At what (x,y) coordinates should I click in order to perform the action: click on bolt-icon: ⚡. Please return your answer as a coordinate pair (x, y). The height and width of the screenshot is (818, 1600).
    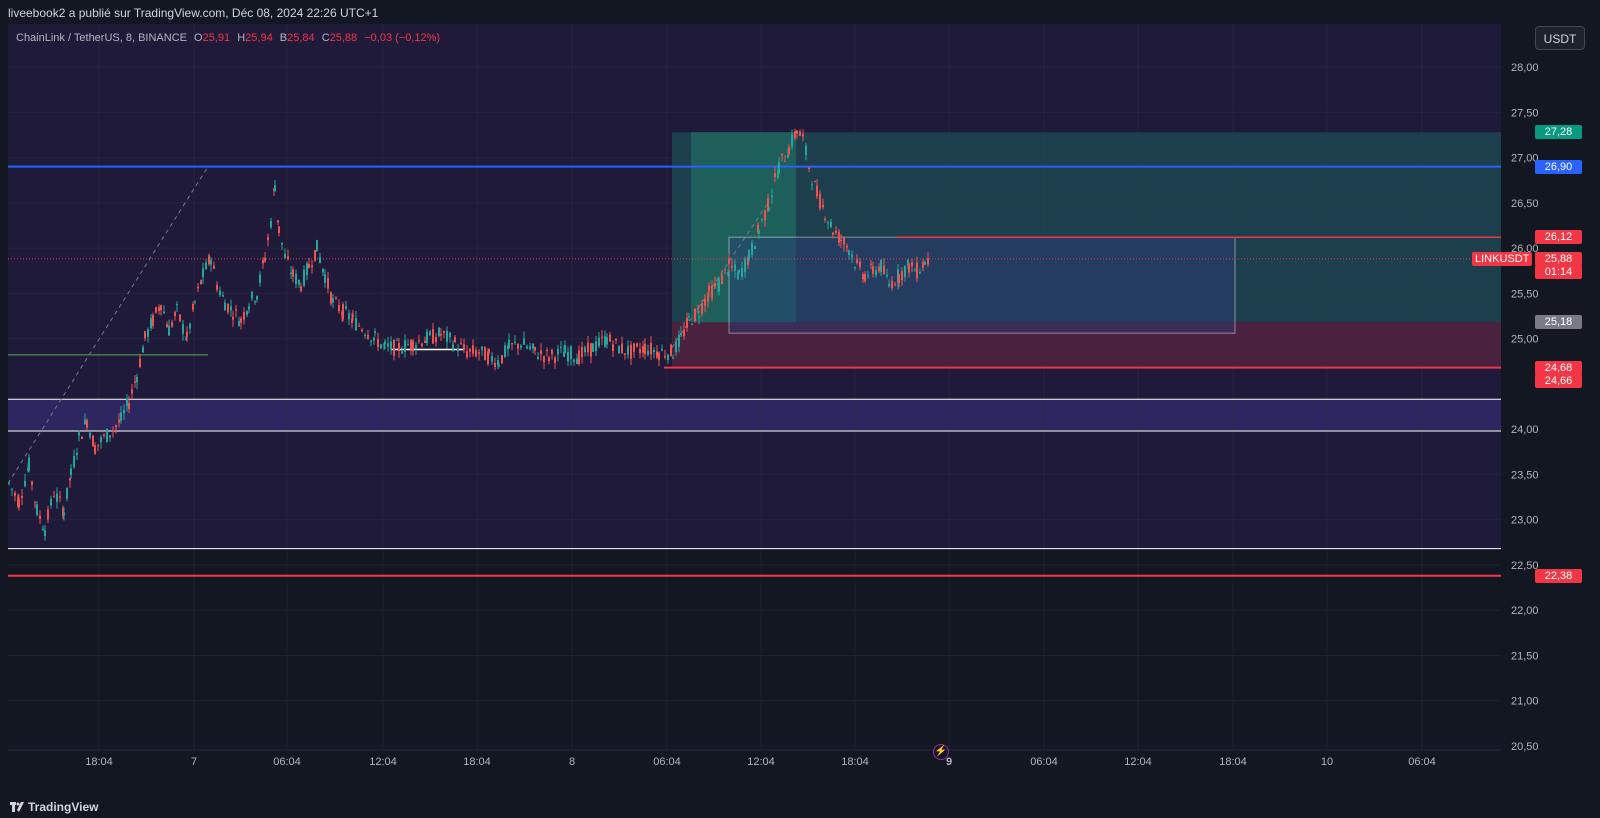
    Looking at the image, I should click on (941, 752).